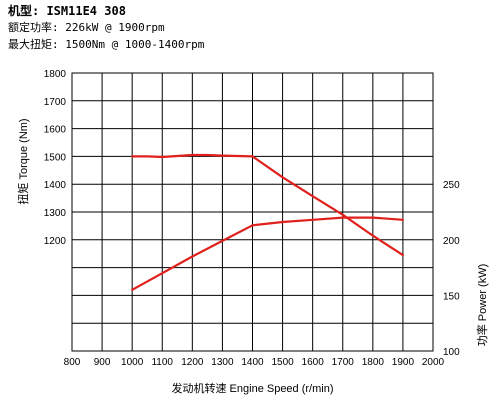 This screenshot has width=489, height=401. Describe the element at coordinates (253, 388) in the screenshot. I see `x-axis-label: 发动机转速 Engine Speed (r/min)` at that location.